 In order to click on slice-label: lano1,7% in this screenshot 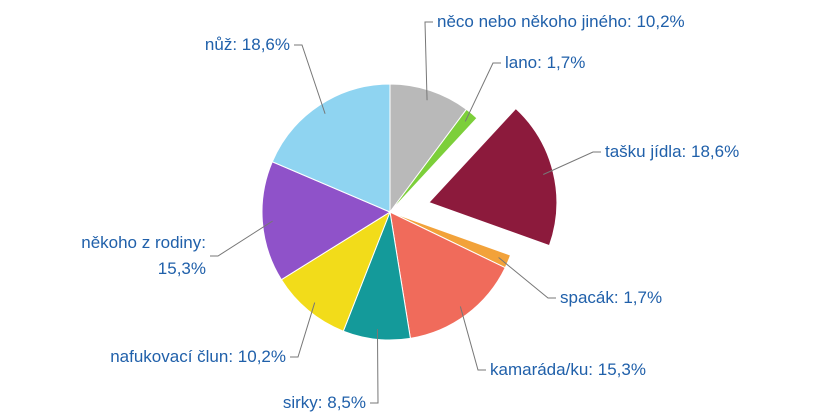, I will do `click(545, 63)`.